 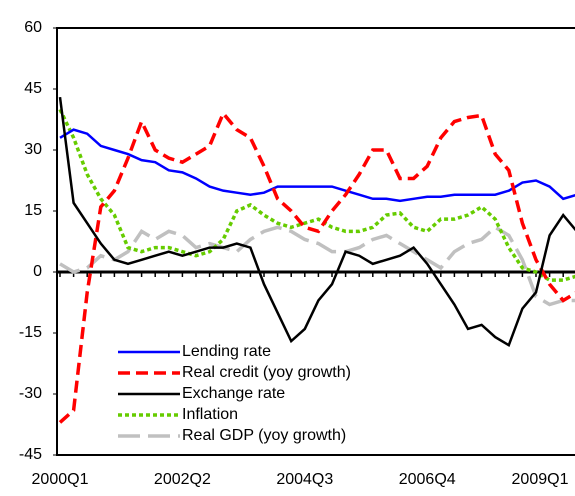 I want to click on legend-label: Exchange rate, so click(x=233, y=393).